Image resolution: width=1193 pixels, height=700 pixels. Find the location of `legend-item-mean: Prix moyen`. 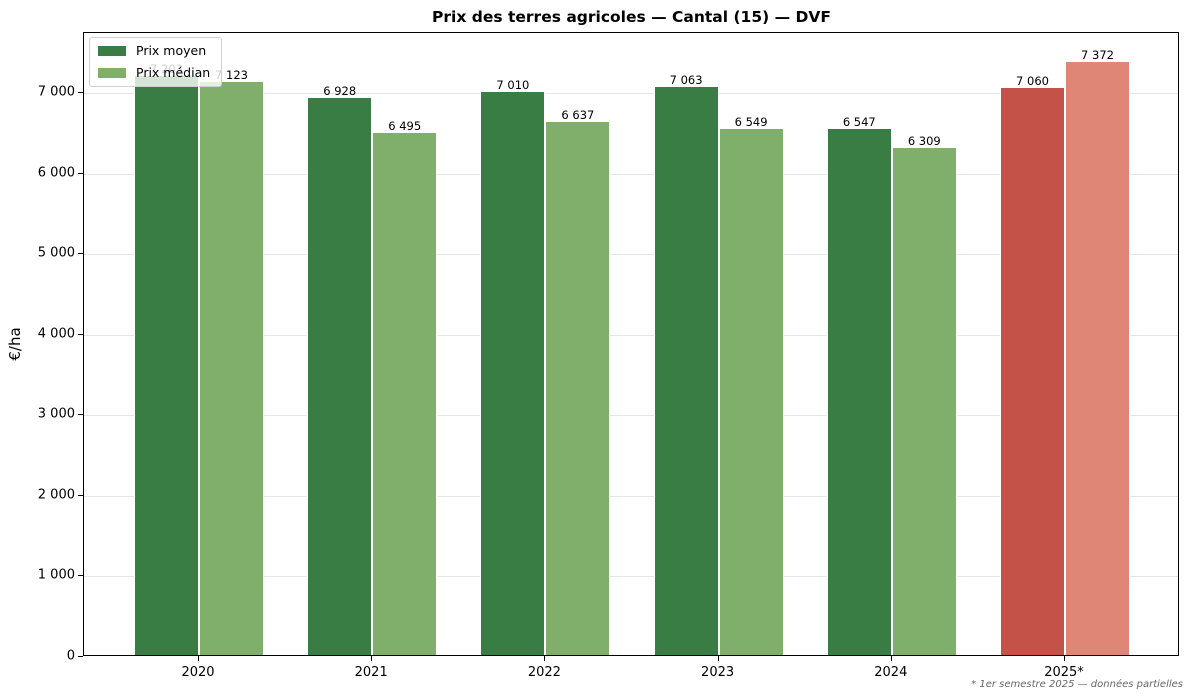

legend-item-mean: Prix moyen is located at coordinates (152, 50).